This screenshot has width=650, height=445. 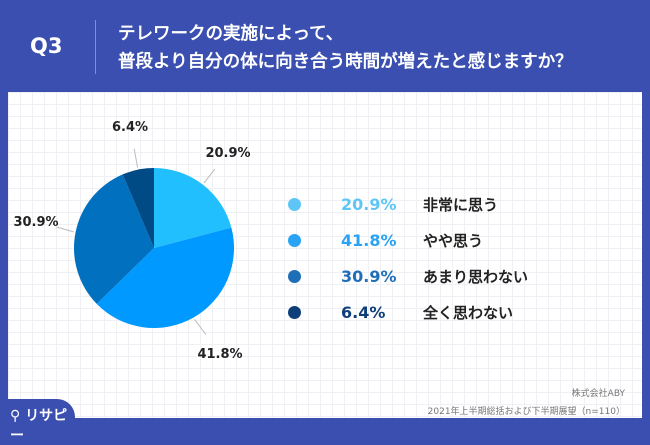 I want to click on source: 2021年上半期総括および下半期展望（n=110）, so click(x=526, y=412).